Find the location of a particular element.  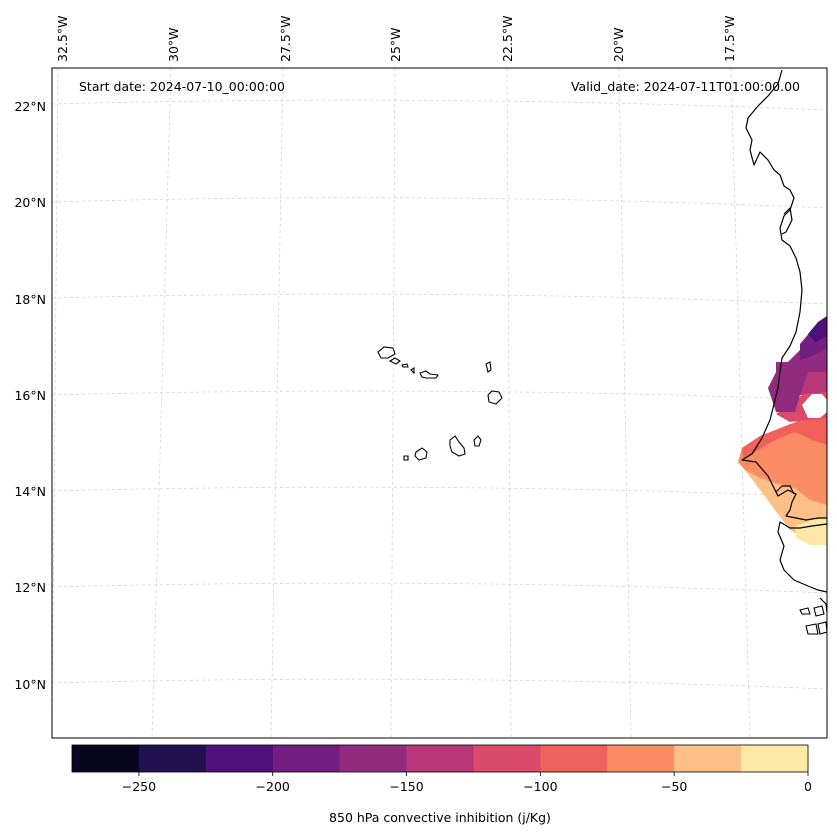

lon-label-25w: 25°W is located at coordinates (395, 44).